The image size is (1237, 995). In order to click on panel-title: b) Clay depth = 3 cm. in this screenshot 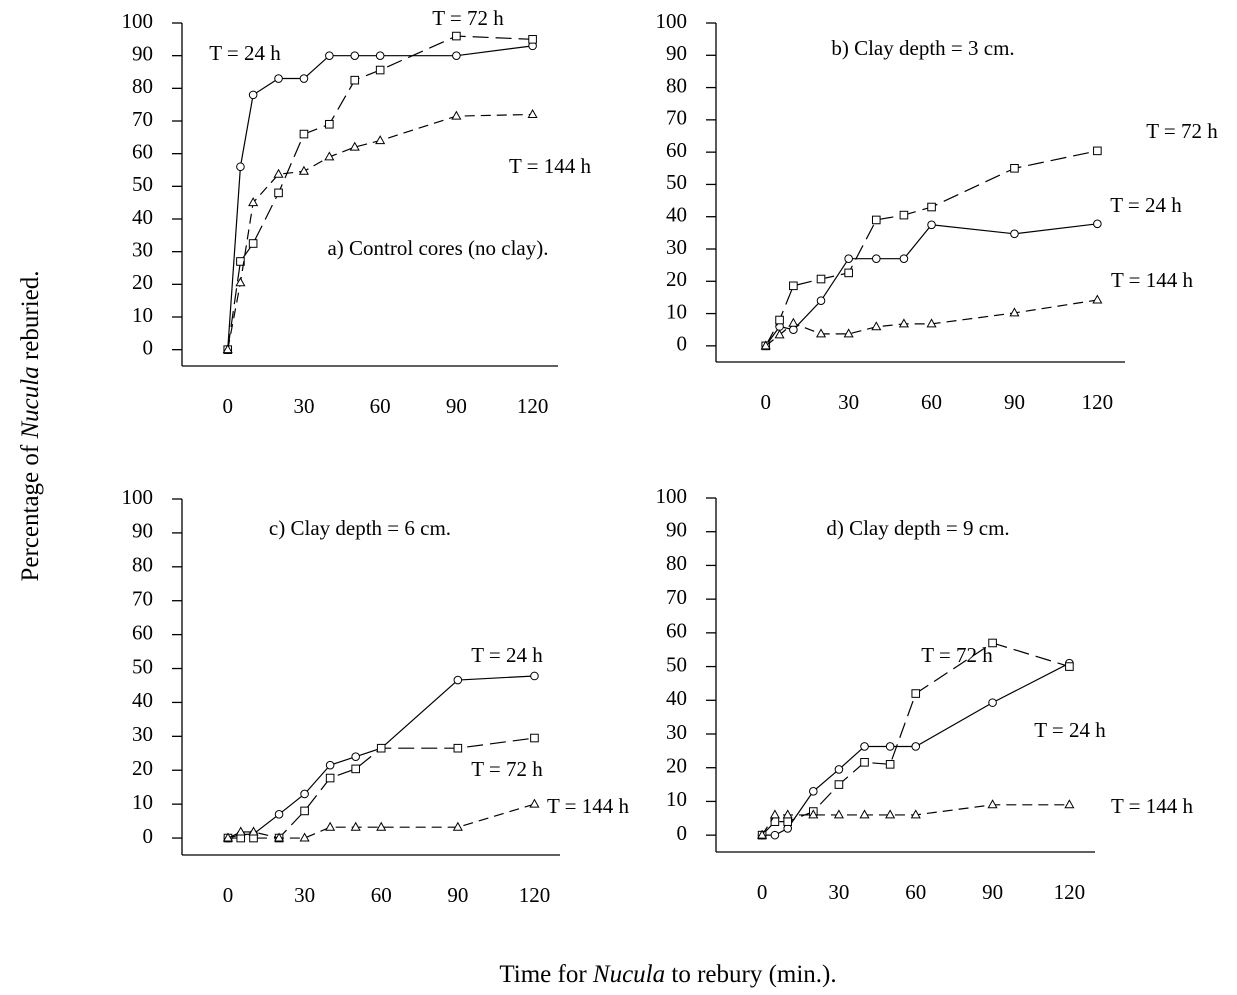, I will do `click(922, 48)`.